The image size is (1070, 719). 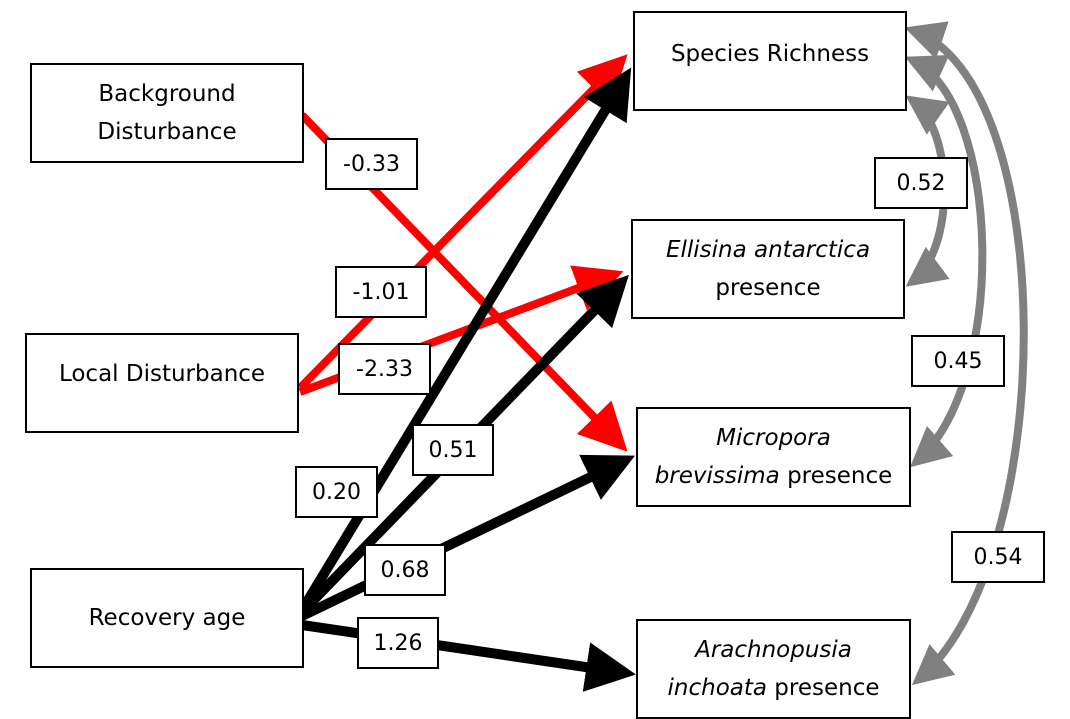 I want to click on coef-label: 0.68, so click(x=405, y=570).